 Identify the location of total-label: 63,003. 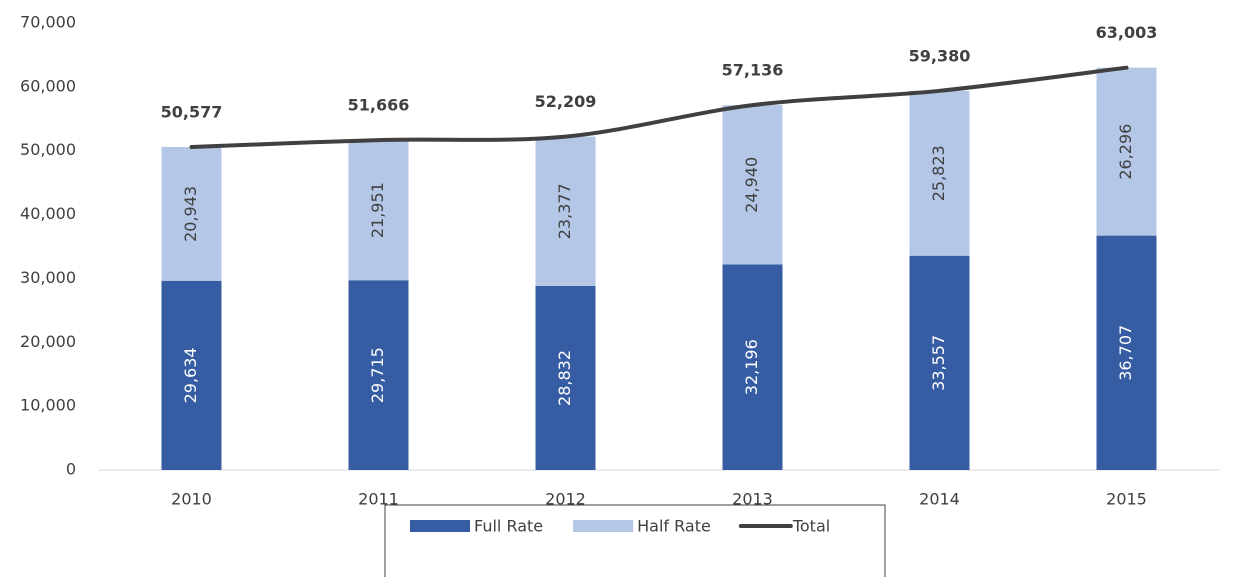
(1127, 32).